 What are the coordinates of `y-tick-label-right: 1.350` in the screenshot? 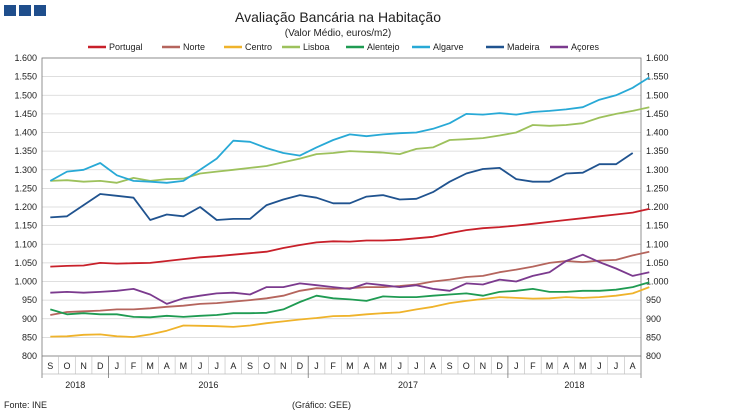 It's located at (657, 151).